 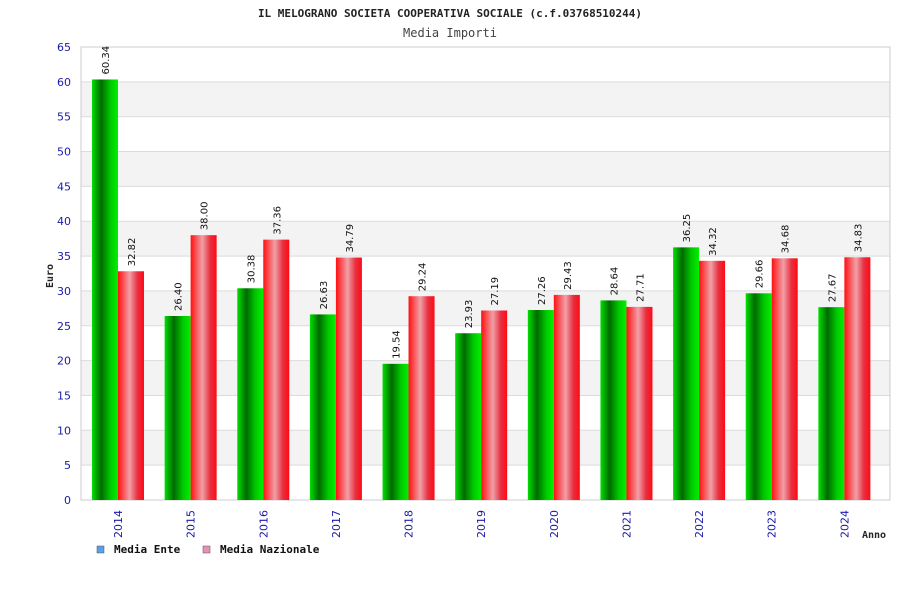 I want to click on data-label: 29.66, so click(x=760, y=274).